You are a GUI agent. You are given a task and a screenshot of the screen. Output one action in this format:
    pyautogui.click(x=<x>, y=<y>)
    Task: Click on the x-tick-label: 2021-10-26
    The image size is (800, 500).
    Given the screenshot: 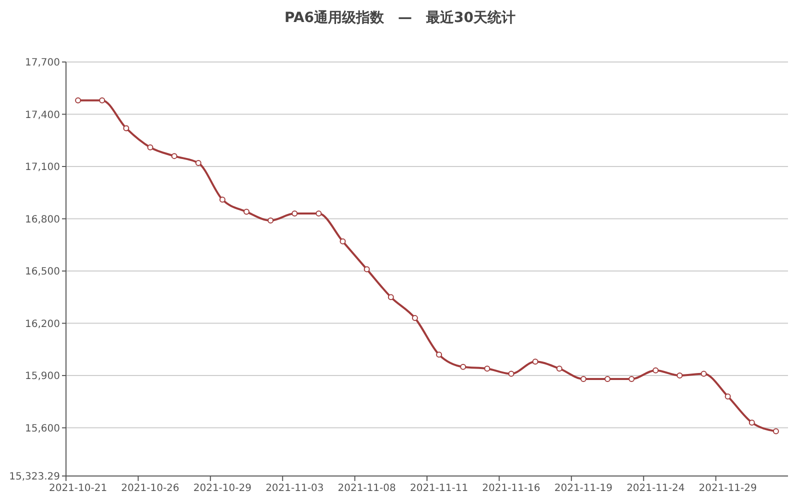 What is the action you would take?
    pyautogui.click(x=150, y=488)
    